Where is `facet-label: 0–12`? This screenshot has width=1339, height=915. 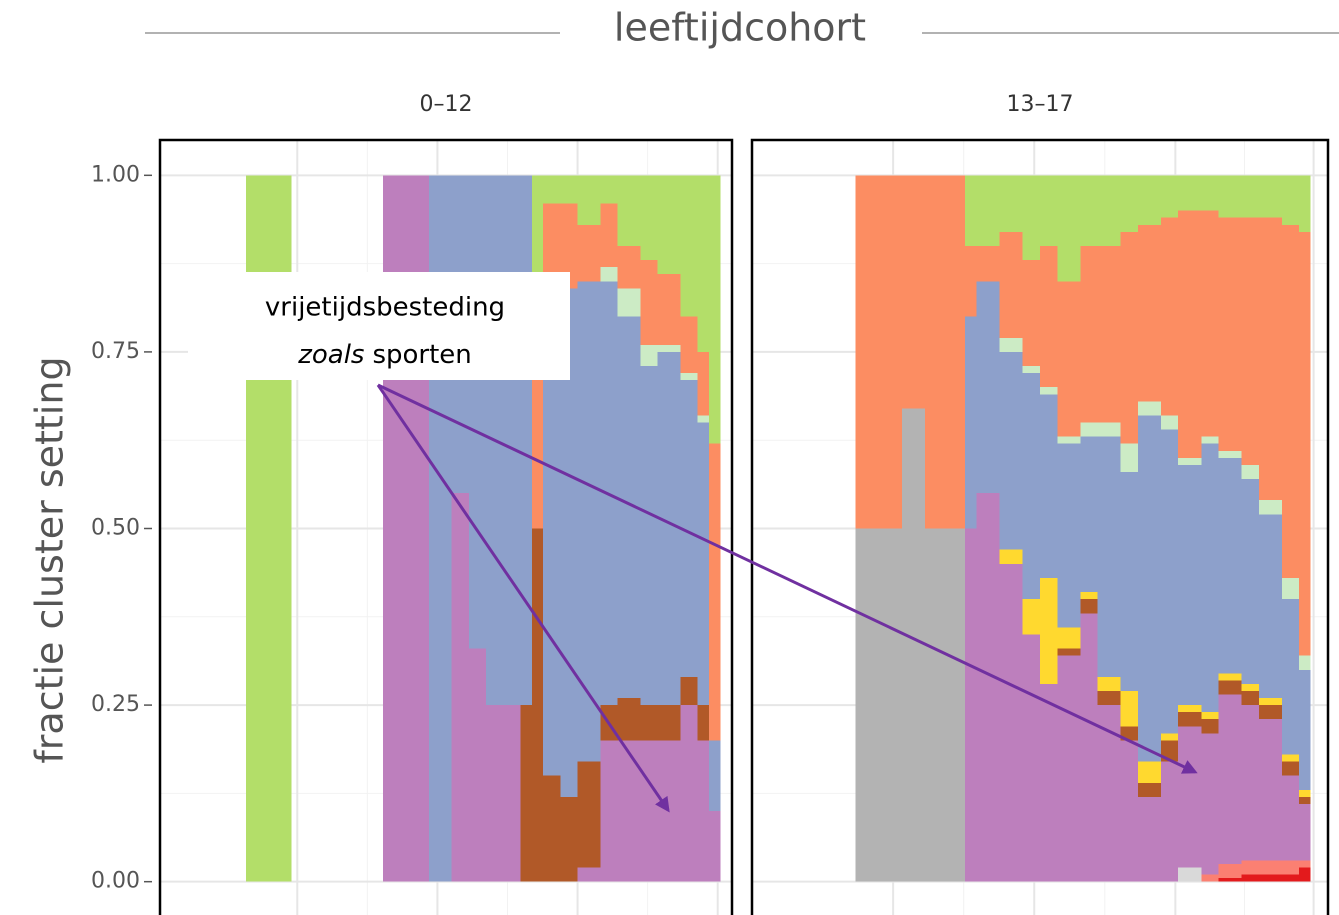 facet-label: 0–12 is located at coordinates (446, 104).